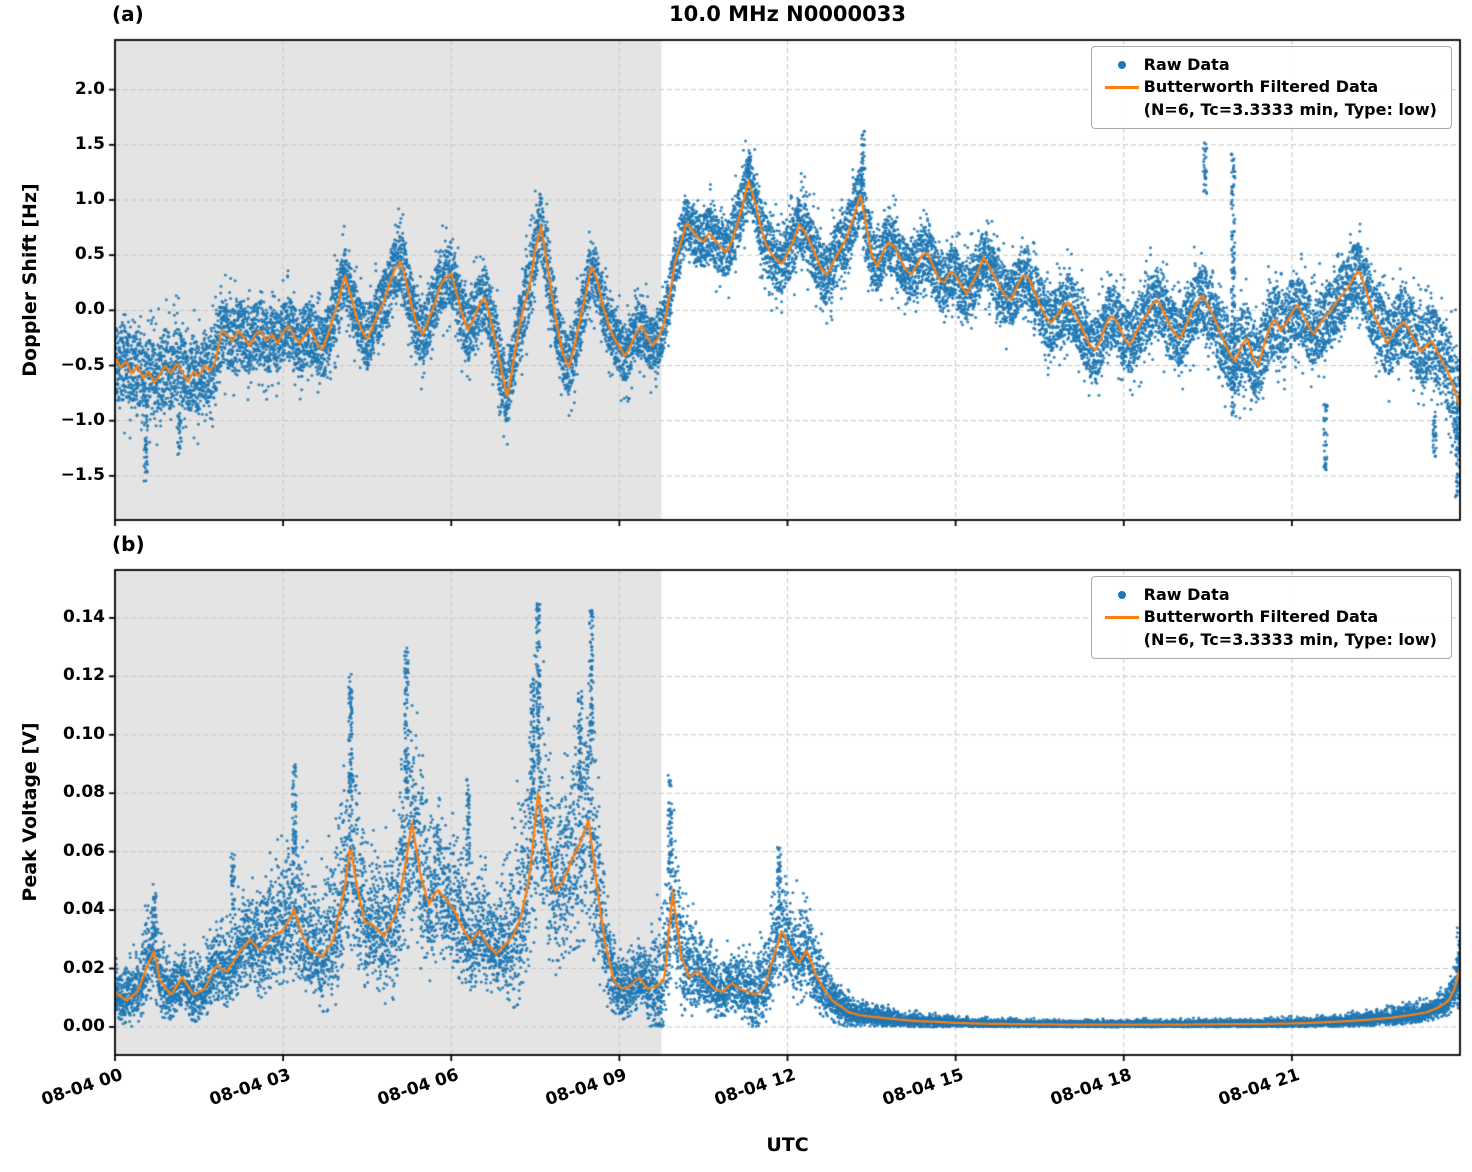 The image size is (1472, 1172). What do you see at coordinates (84, 675) in the screenshot?
I see `y-tick-label-panel-b: 0.12` at bounding box center [84, 675].